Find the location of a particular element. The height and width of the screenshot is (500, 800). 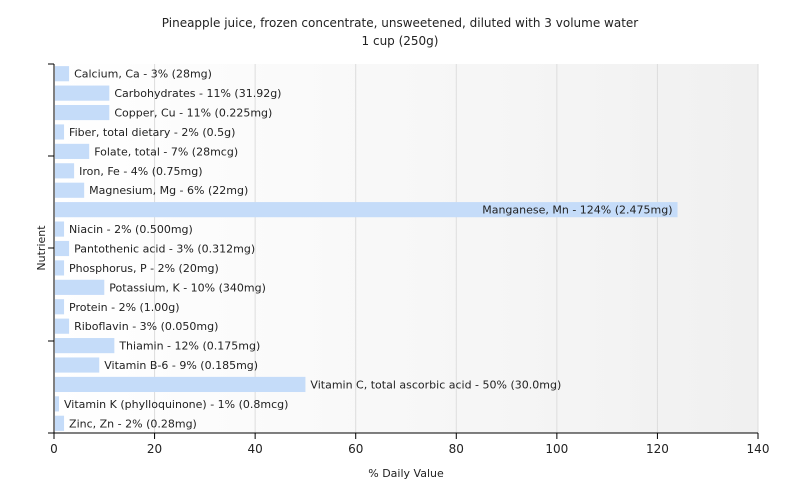

bar-label: Copper, Cu - 11% (0.225mg) is located at coordinates (193, 113).